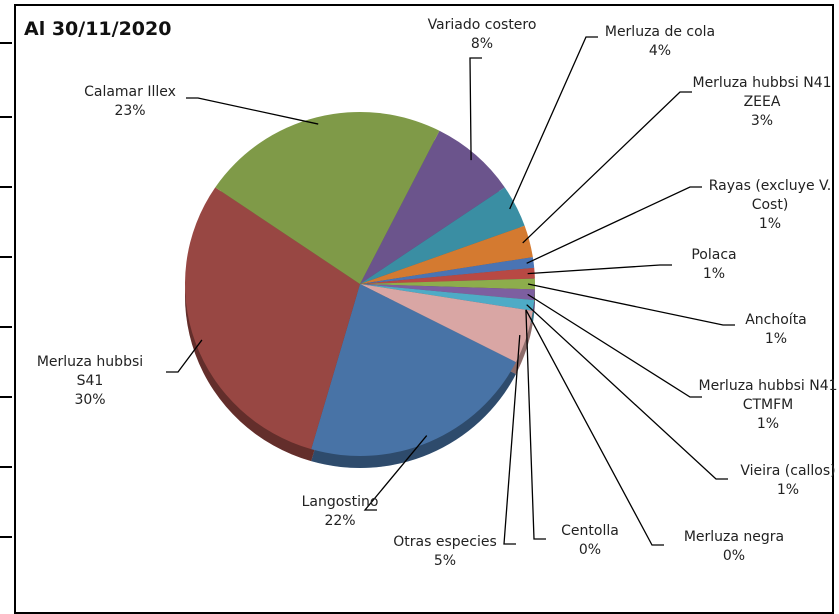 The width and height of the screenshot is (839, 614). Describe the element at coordinates (734, 547) in the screenshot. I see `slice-label: Merluza negra 0%` at that location.